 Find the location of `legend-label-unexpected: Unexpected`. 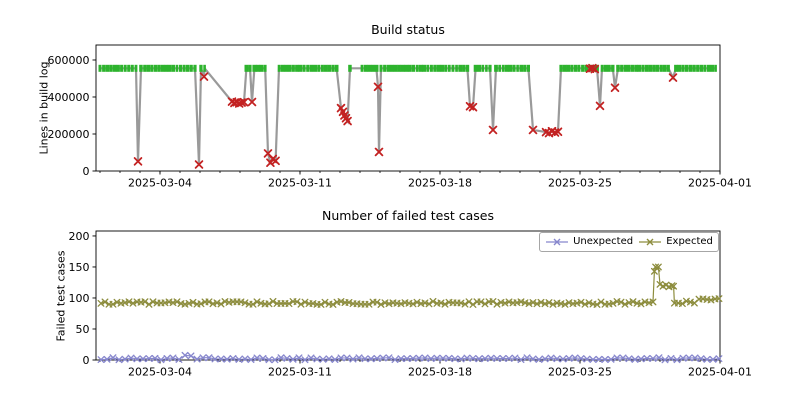

legend-label-unexpected: Unexpected is located at coordinates (603, 241).